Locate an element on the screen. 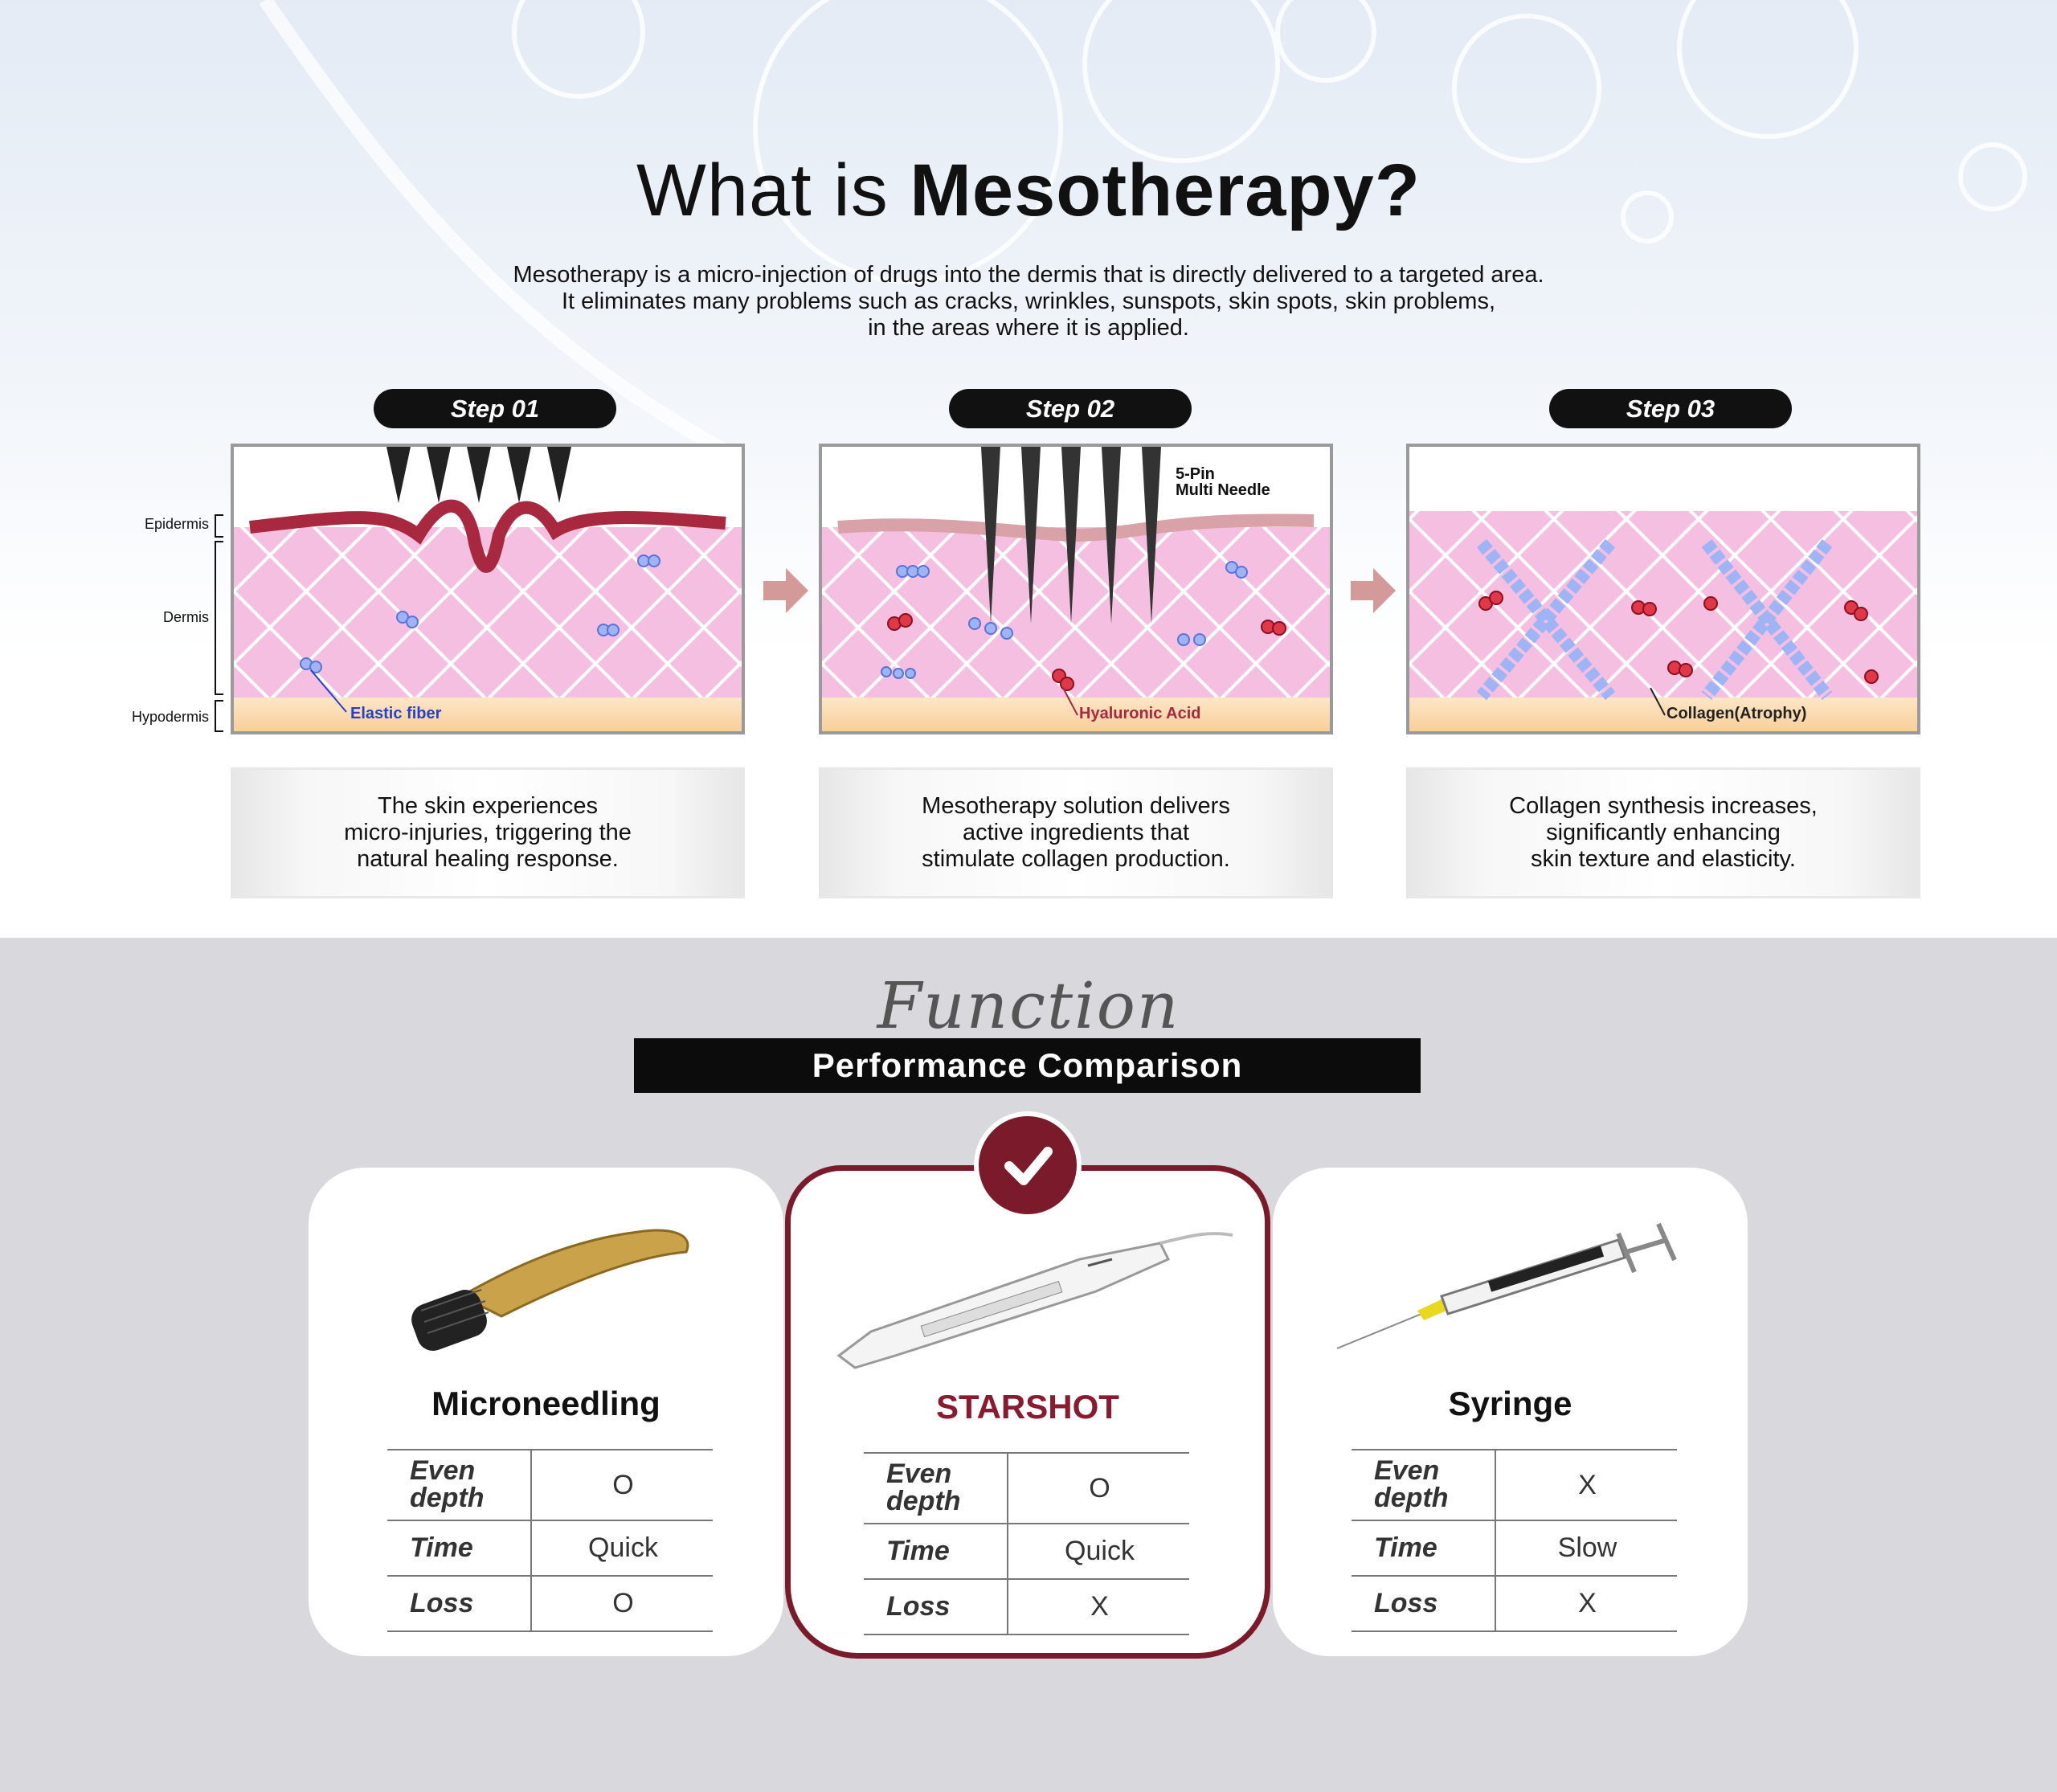  annotation: Collagen(Atrophy) is located at coordinates (1736, 713).